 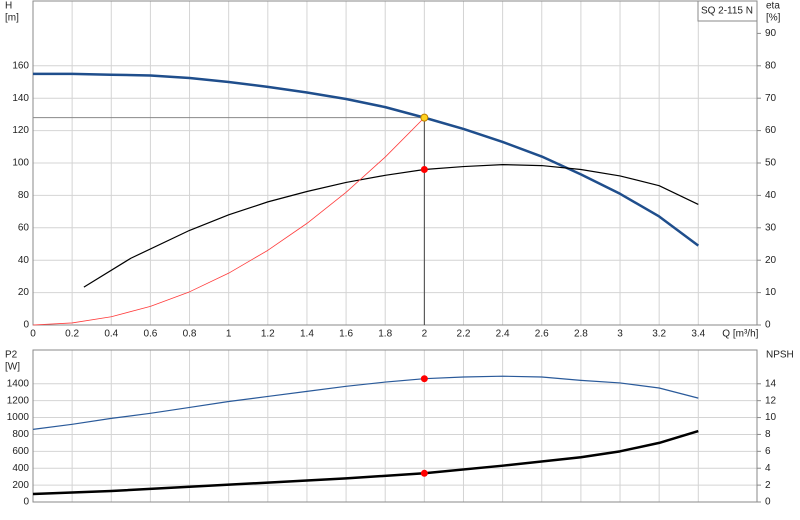 I want to click on chart-title: SQ 2-115 N, so click(x=727, y=11).